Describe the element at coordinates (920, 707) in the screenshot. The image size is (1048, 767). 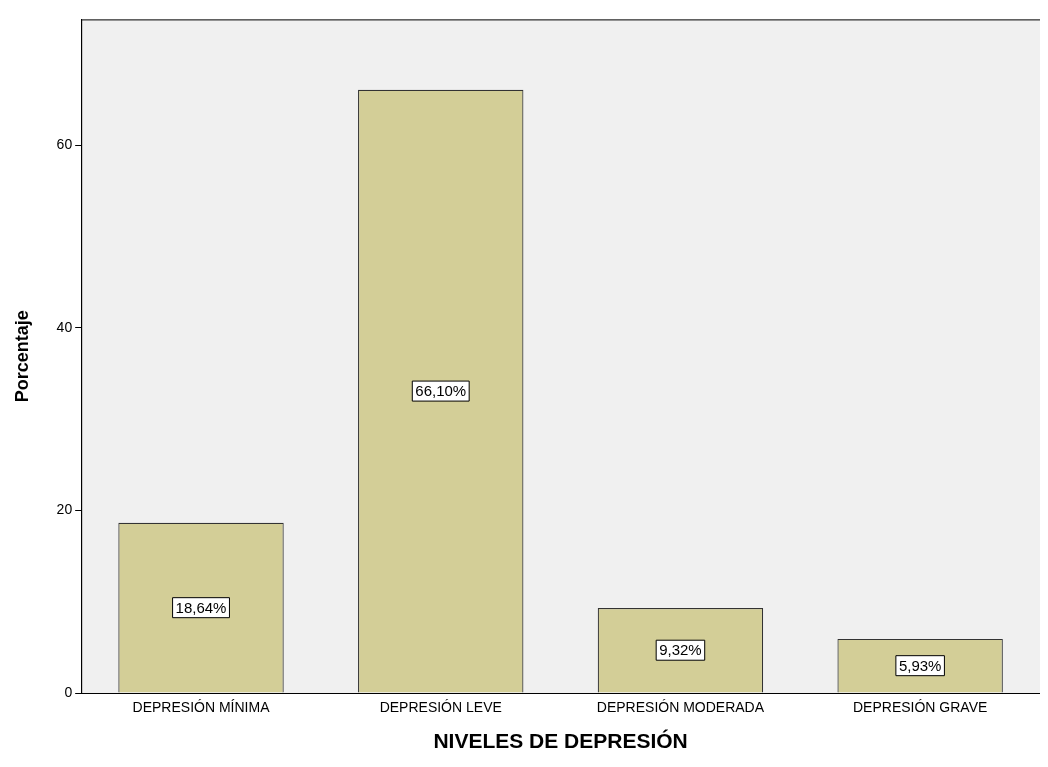
I see `x-tick-label: DEPRESIÓN GRAVE` at that location.